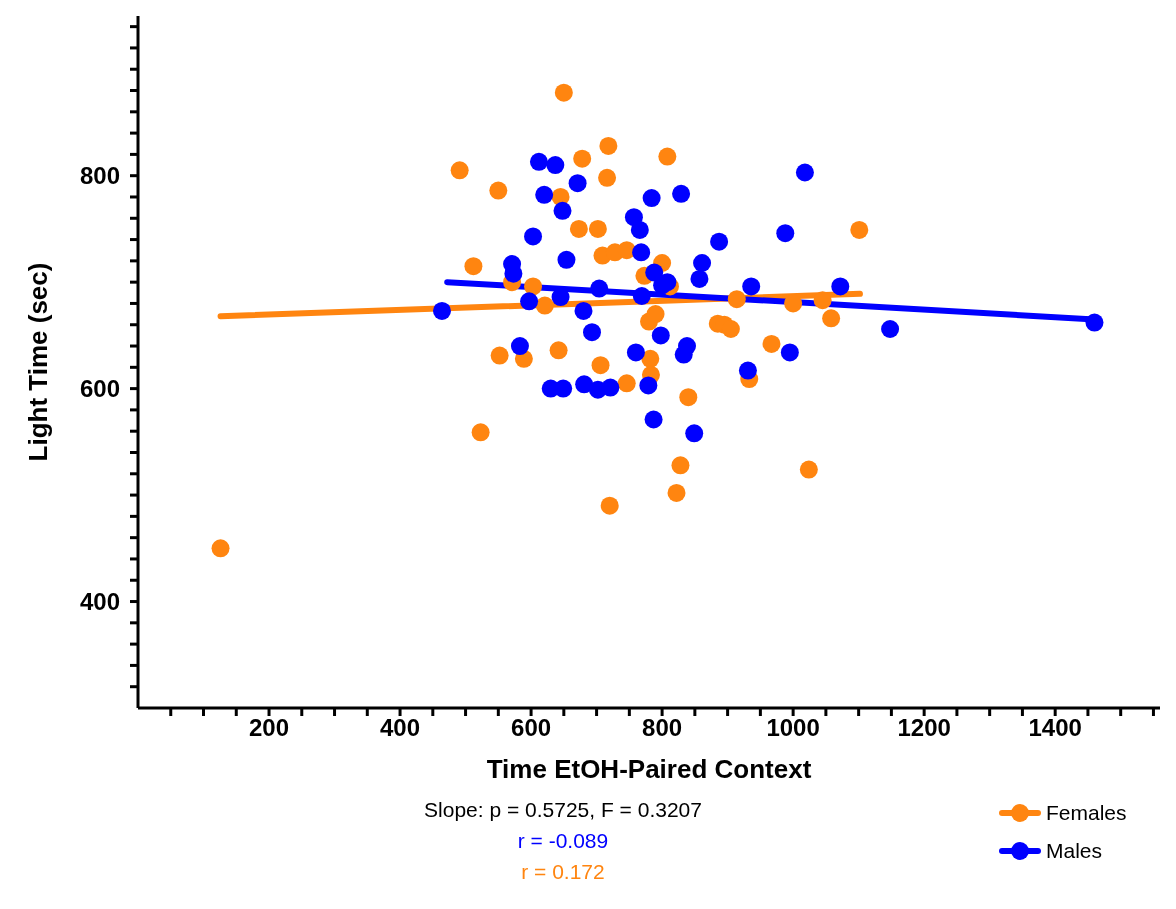 The width and height of the screenshot is (1176, 909). What do you see at coordinates (1086, 813) in the screenshot?
I see `legend-label: Females` at bounding box center [1086, 813].